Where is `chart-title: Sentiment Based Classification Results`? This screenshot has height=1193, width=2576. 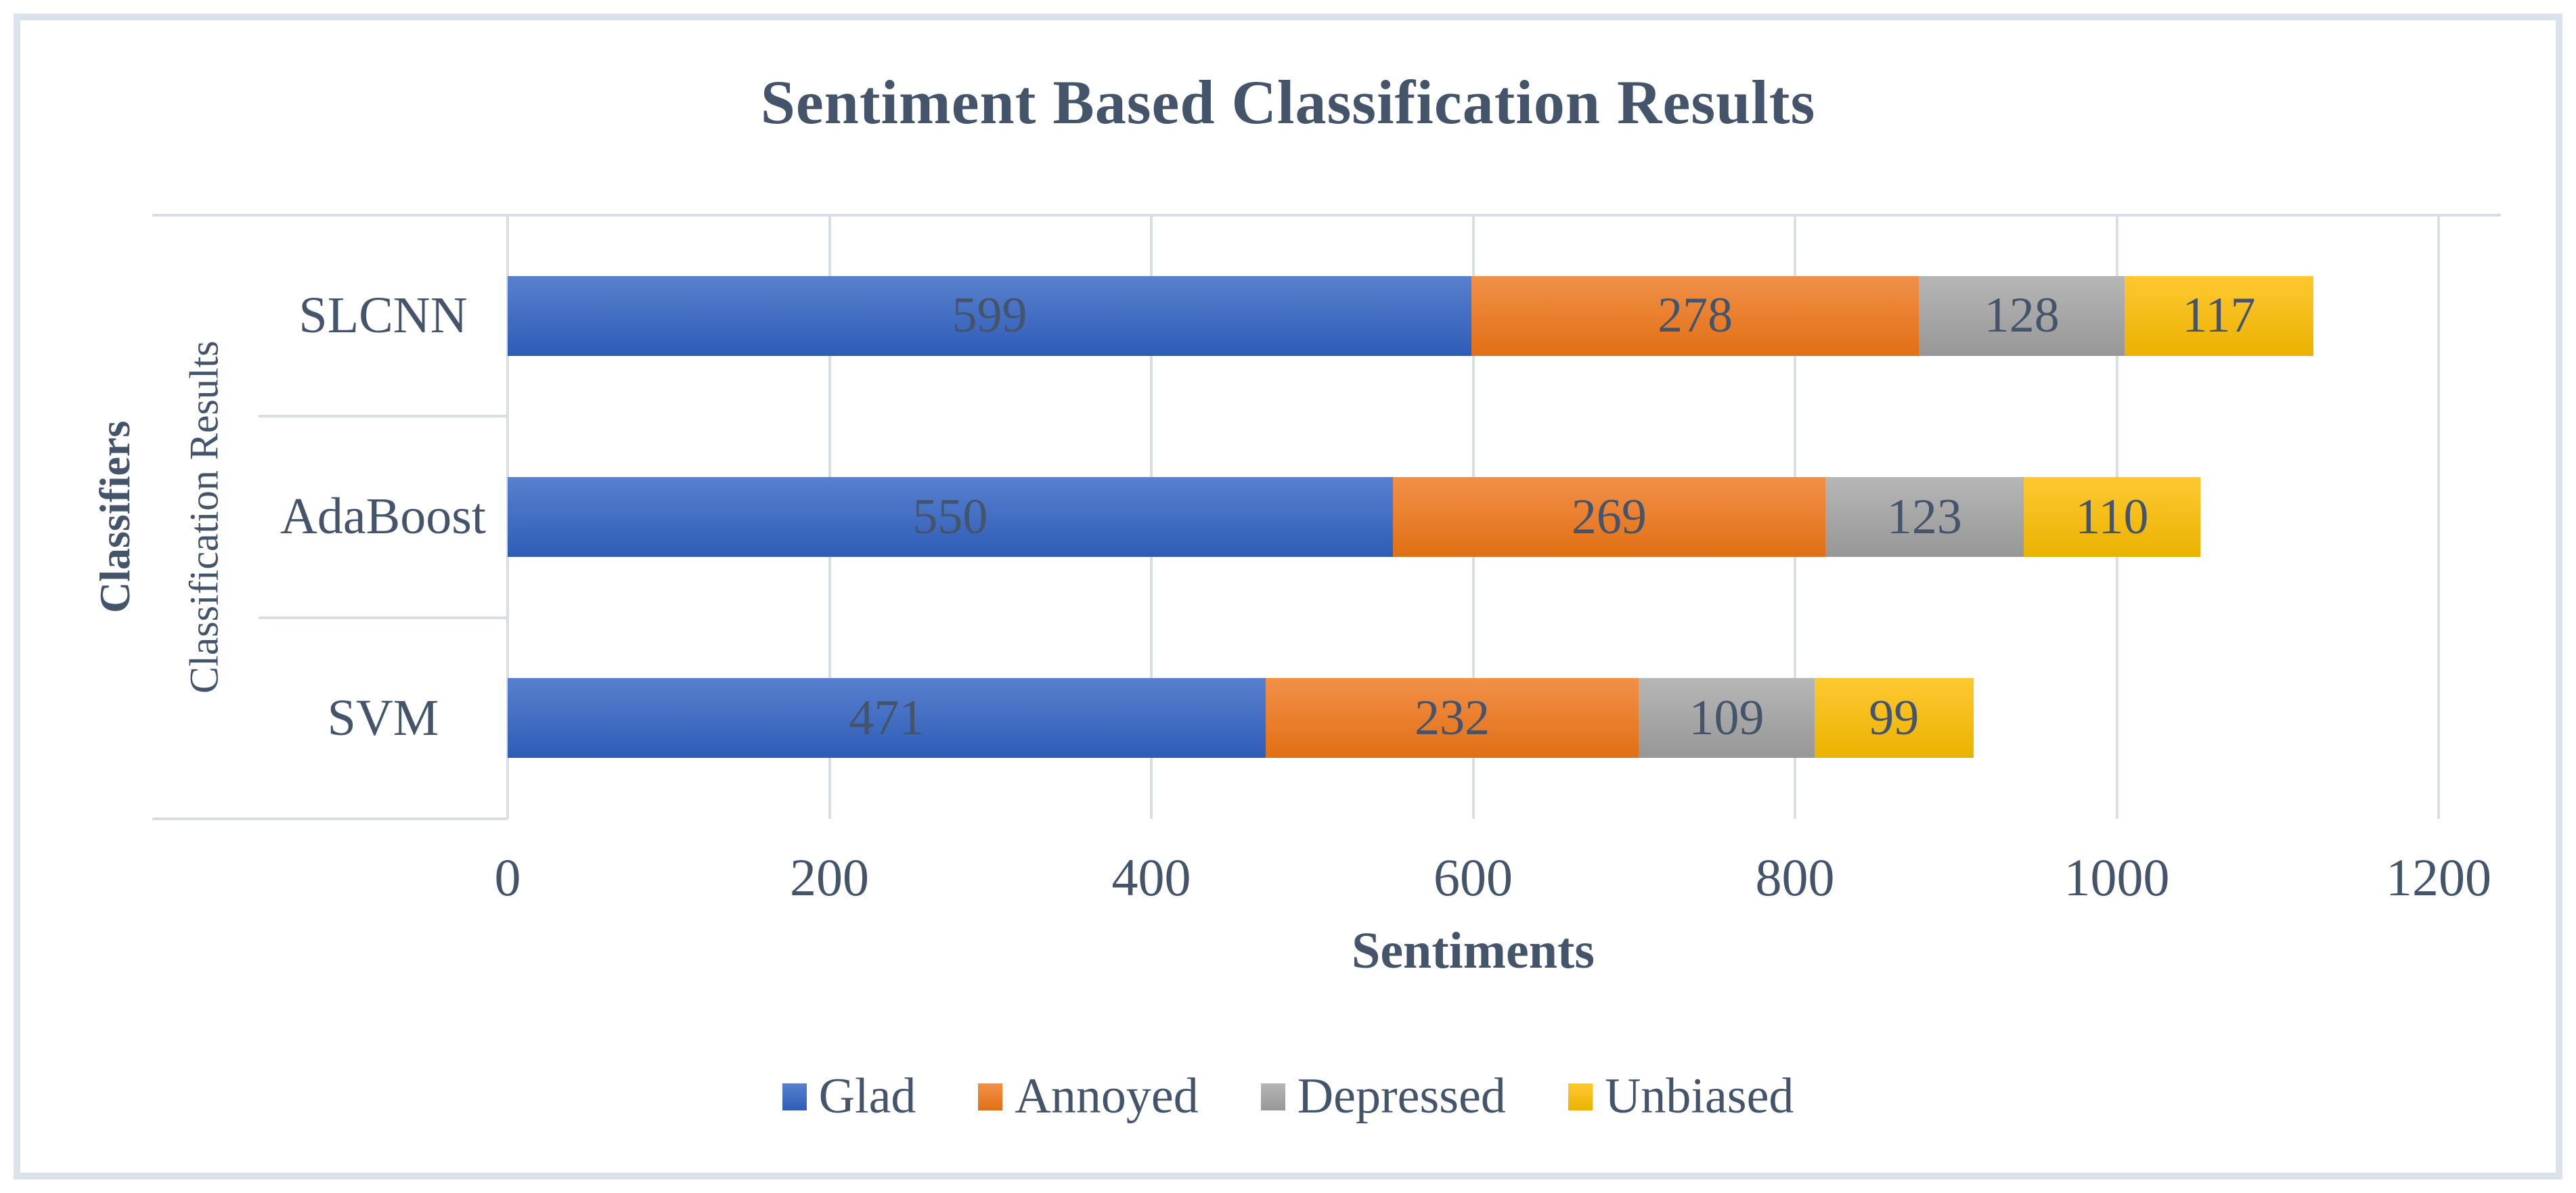
chart-title: Sentiment Based Classification Results is located at coordinates (1288, 102).